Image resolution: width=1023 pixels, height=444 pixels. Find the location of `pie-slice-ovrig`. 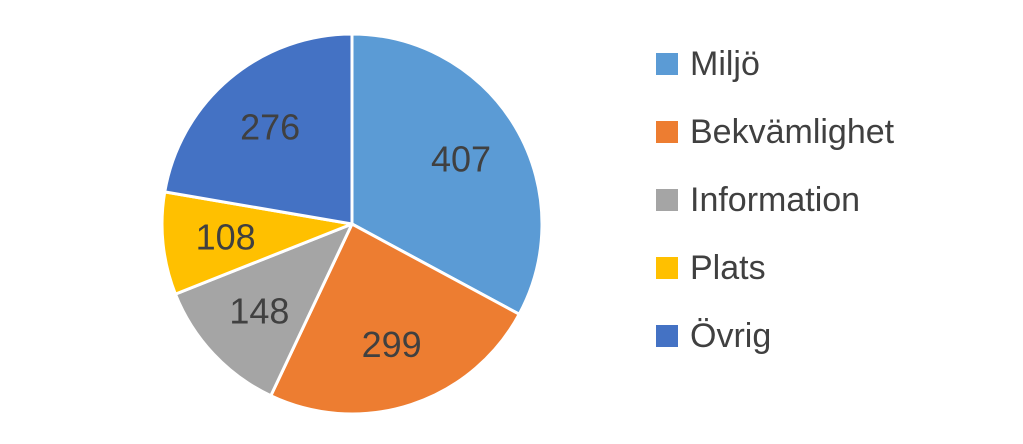

pie-slice-ovrig is located at coordinates (258, 129).